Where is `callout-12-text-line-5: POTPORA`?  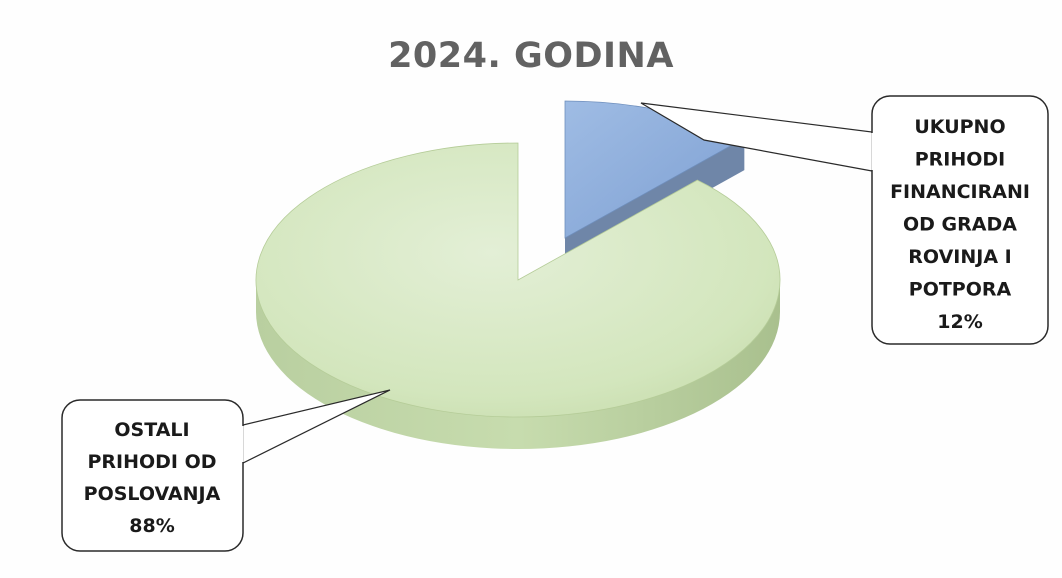
callout-12-text-line-5: POTPORA is located at coordinates (960, 290).